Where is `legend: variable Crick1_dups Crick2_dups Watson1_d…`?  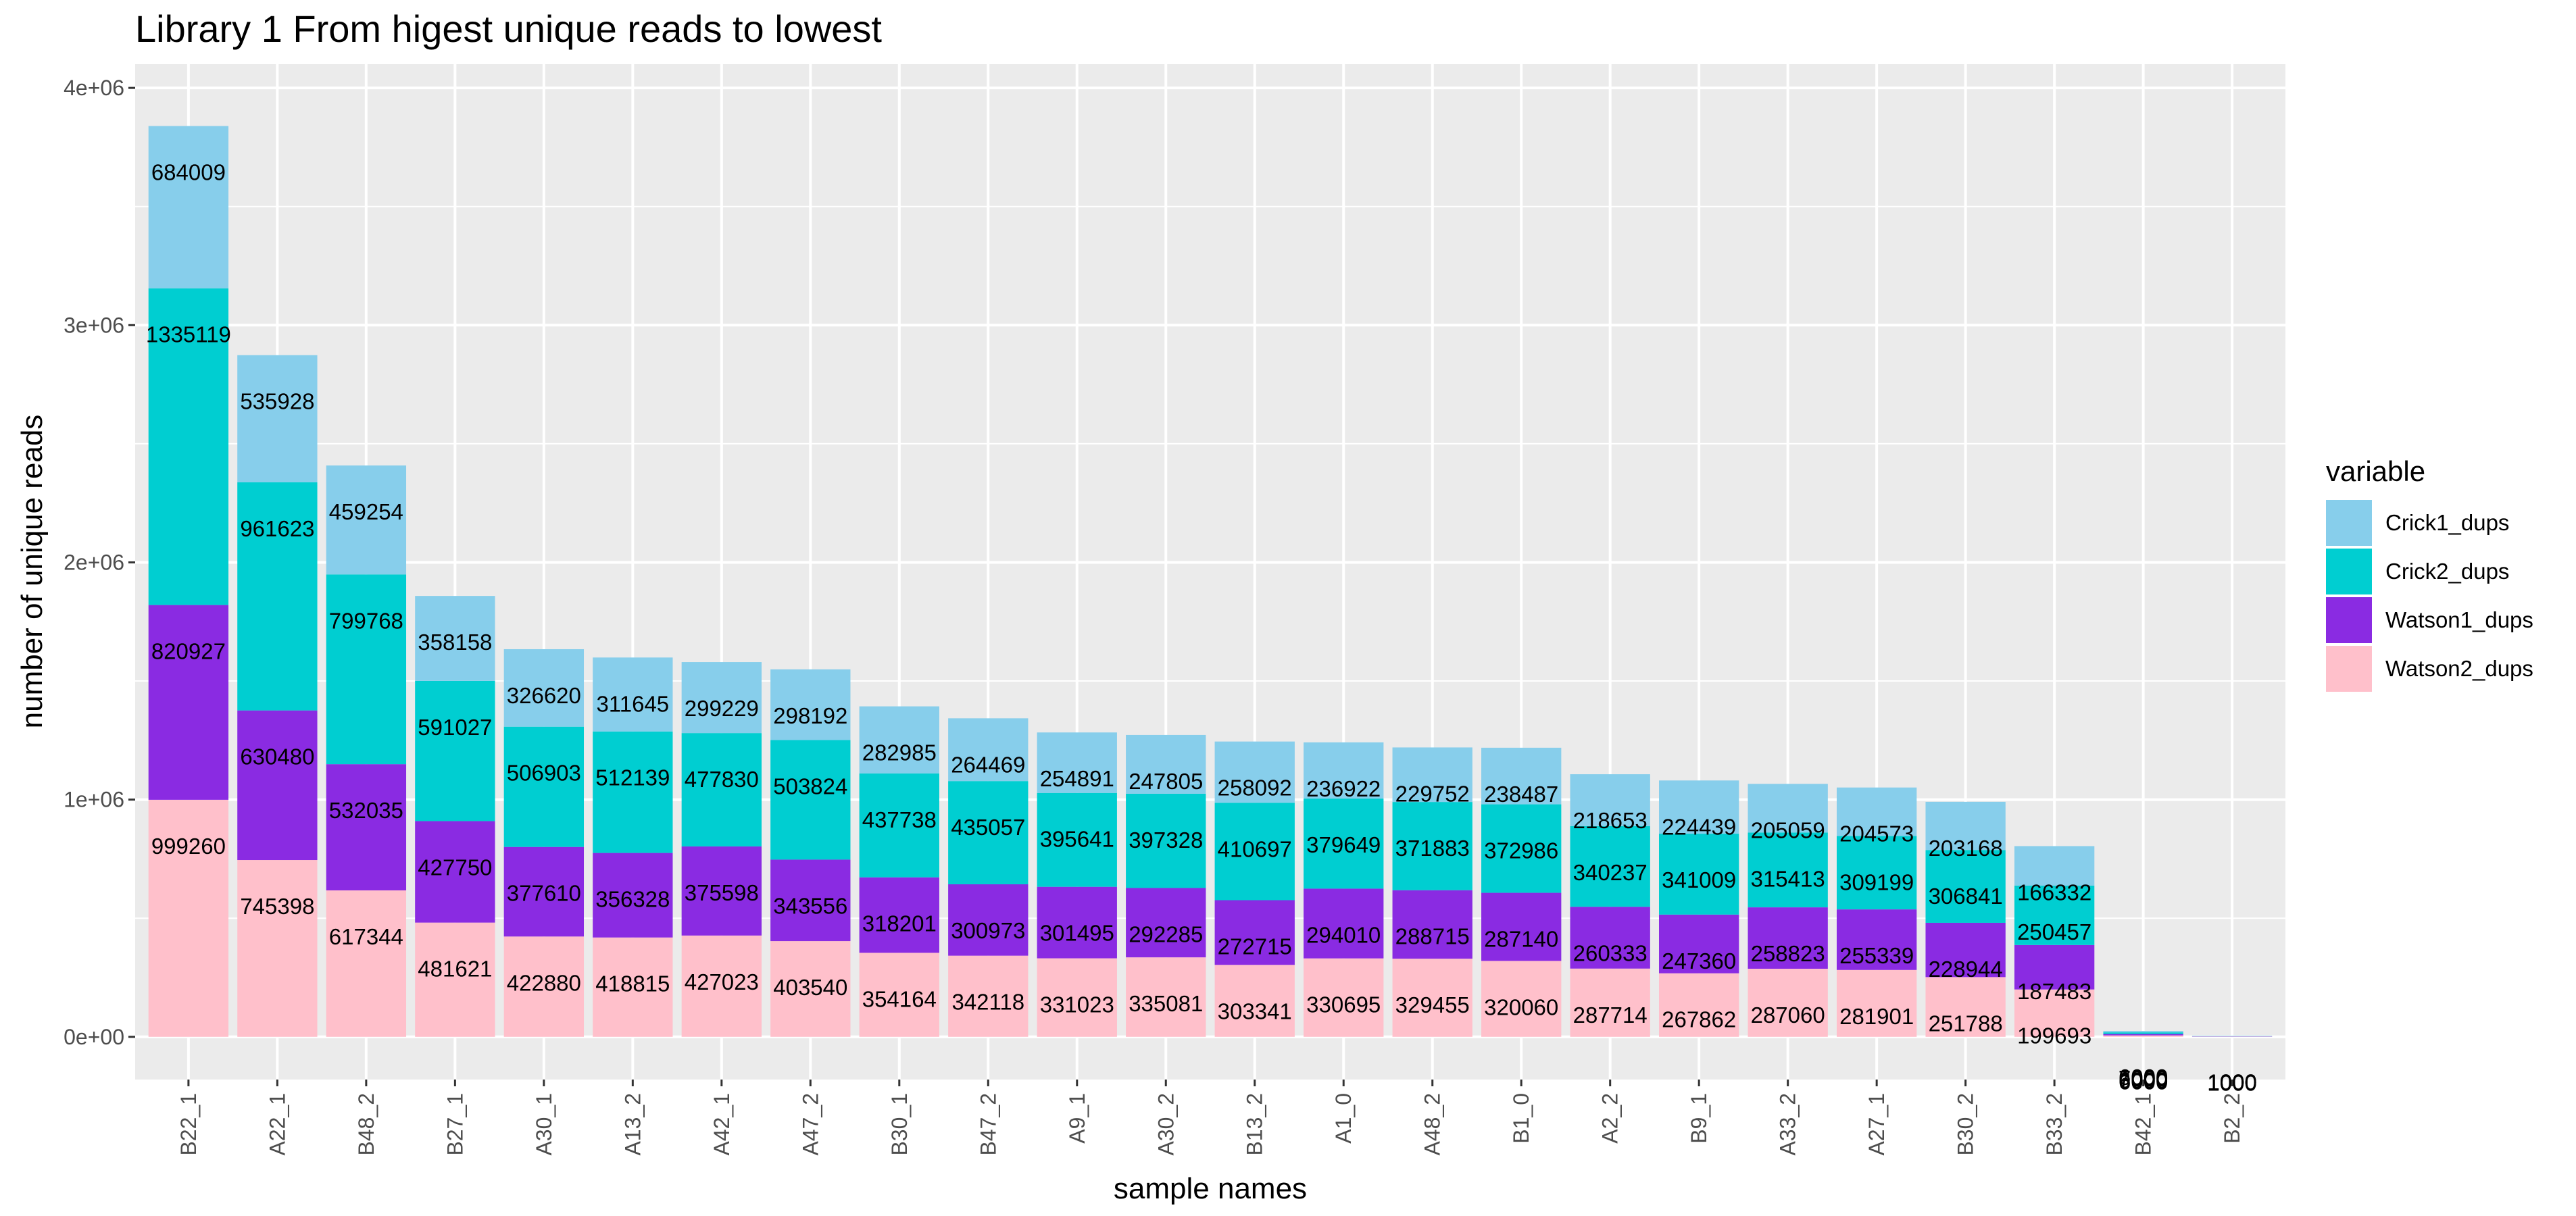 legend: variable Crick1_dups Crick2_dups Watson1_d… is located at coordinates (2430, 574).